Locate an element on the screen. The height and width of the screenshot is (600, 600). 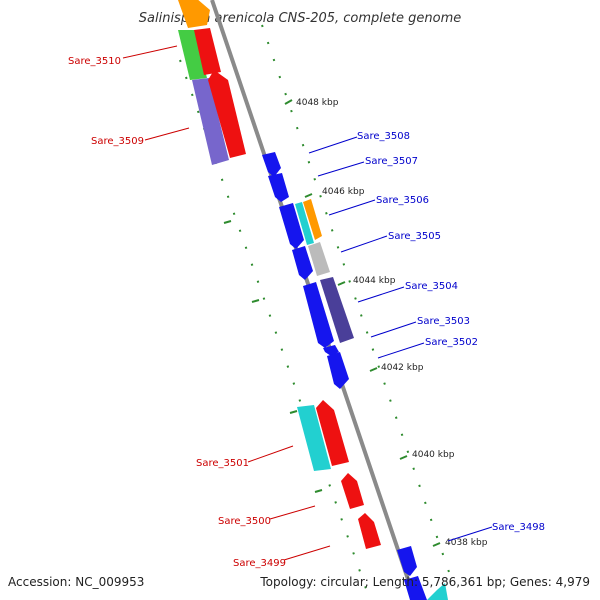
kbp-label: 4040 kbp is located at coordinates (433, 455).